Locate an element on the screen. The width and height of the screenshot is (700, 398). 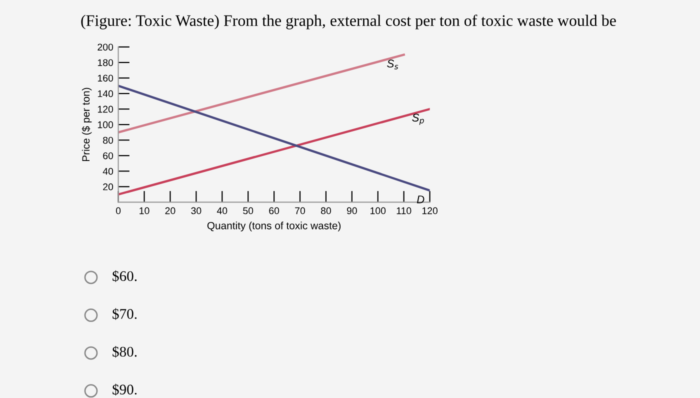
y-tick-label: 120 is located at coordinates (106, 109).